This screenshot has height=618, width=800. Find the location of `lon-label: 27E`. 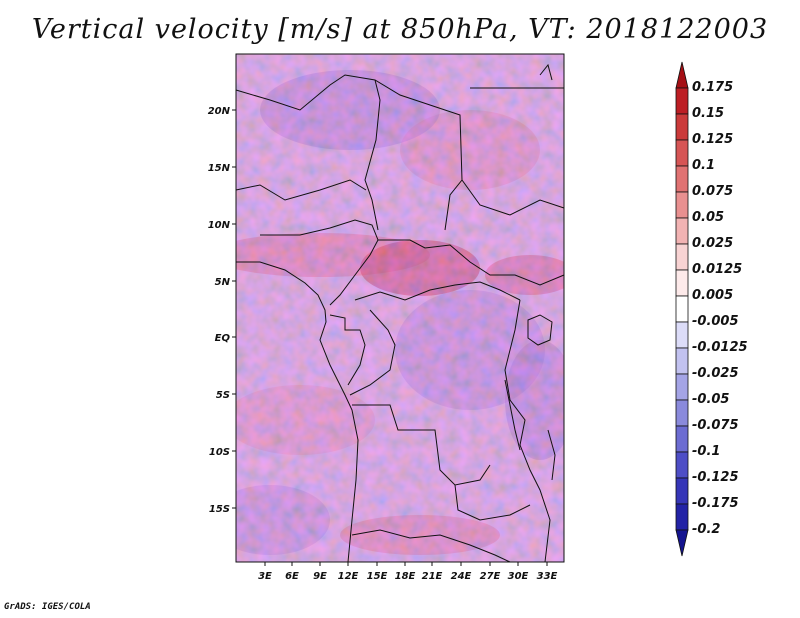

lon-label: 27E is located at coordinates (490, 576).